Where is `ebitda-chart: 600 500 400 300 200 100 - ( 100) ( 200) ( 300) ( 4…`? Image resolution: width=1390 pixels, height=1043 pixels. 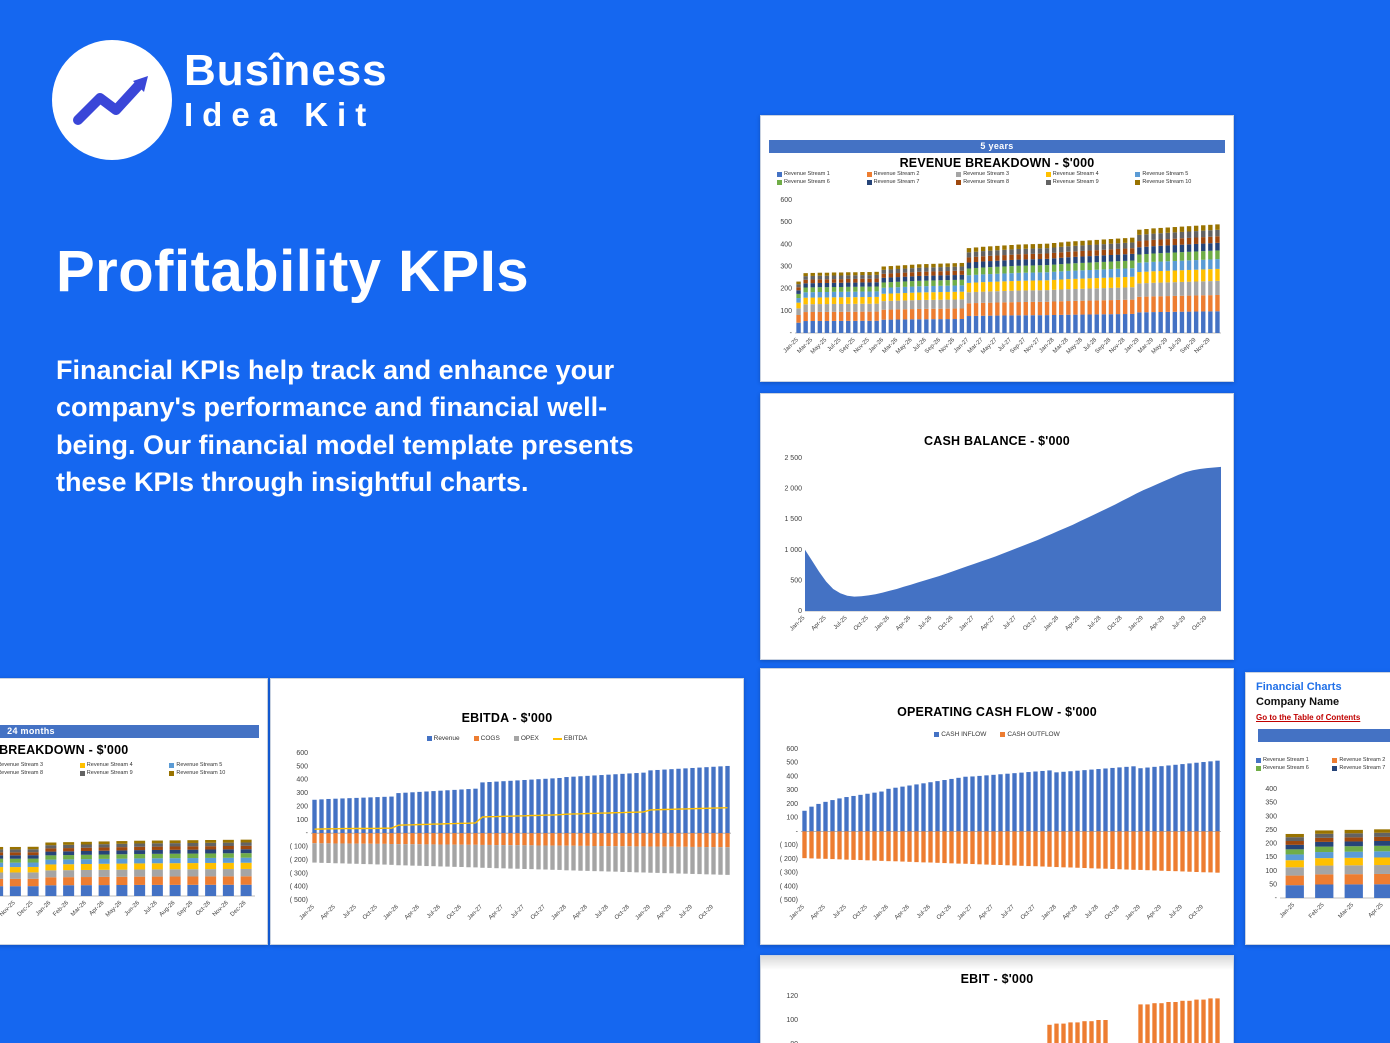
ebitda-chart: 600 500 400 300 200 100 - ( 100) ( 200) ( 300) ( 4… is located at coordinates (507, 844).